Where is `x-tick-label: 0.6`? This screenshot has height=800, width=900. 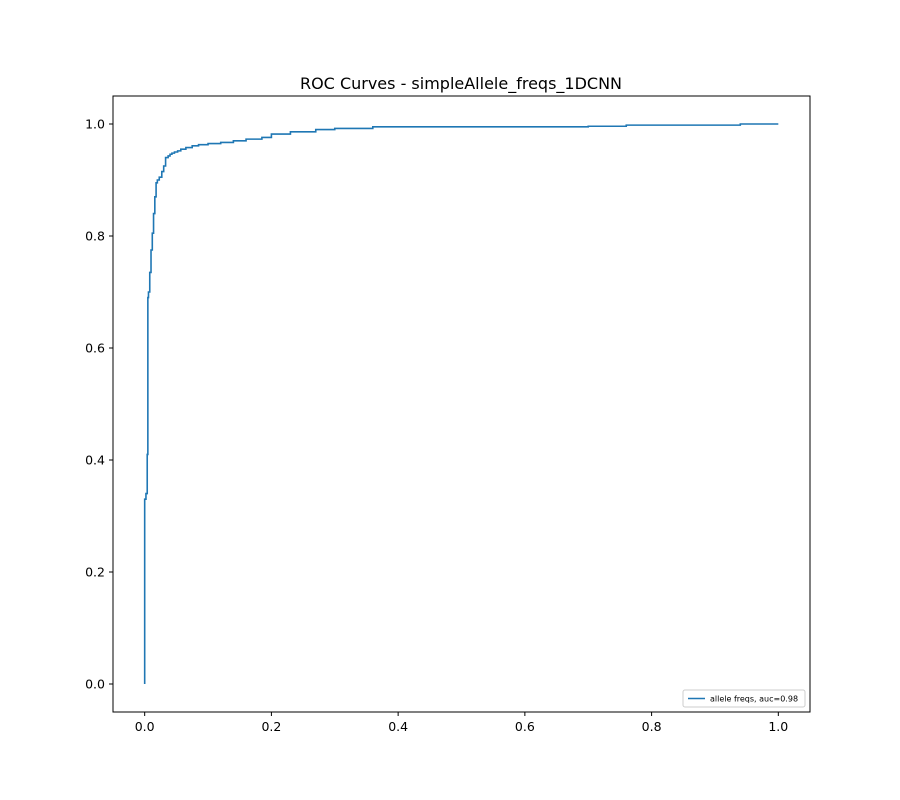
x-tick-label: 0.6 is located at coordinates (525, 726).